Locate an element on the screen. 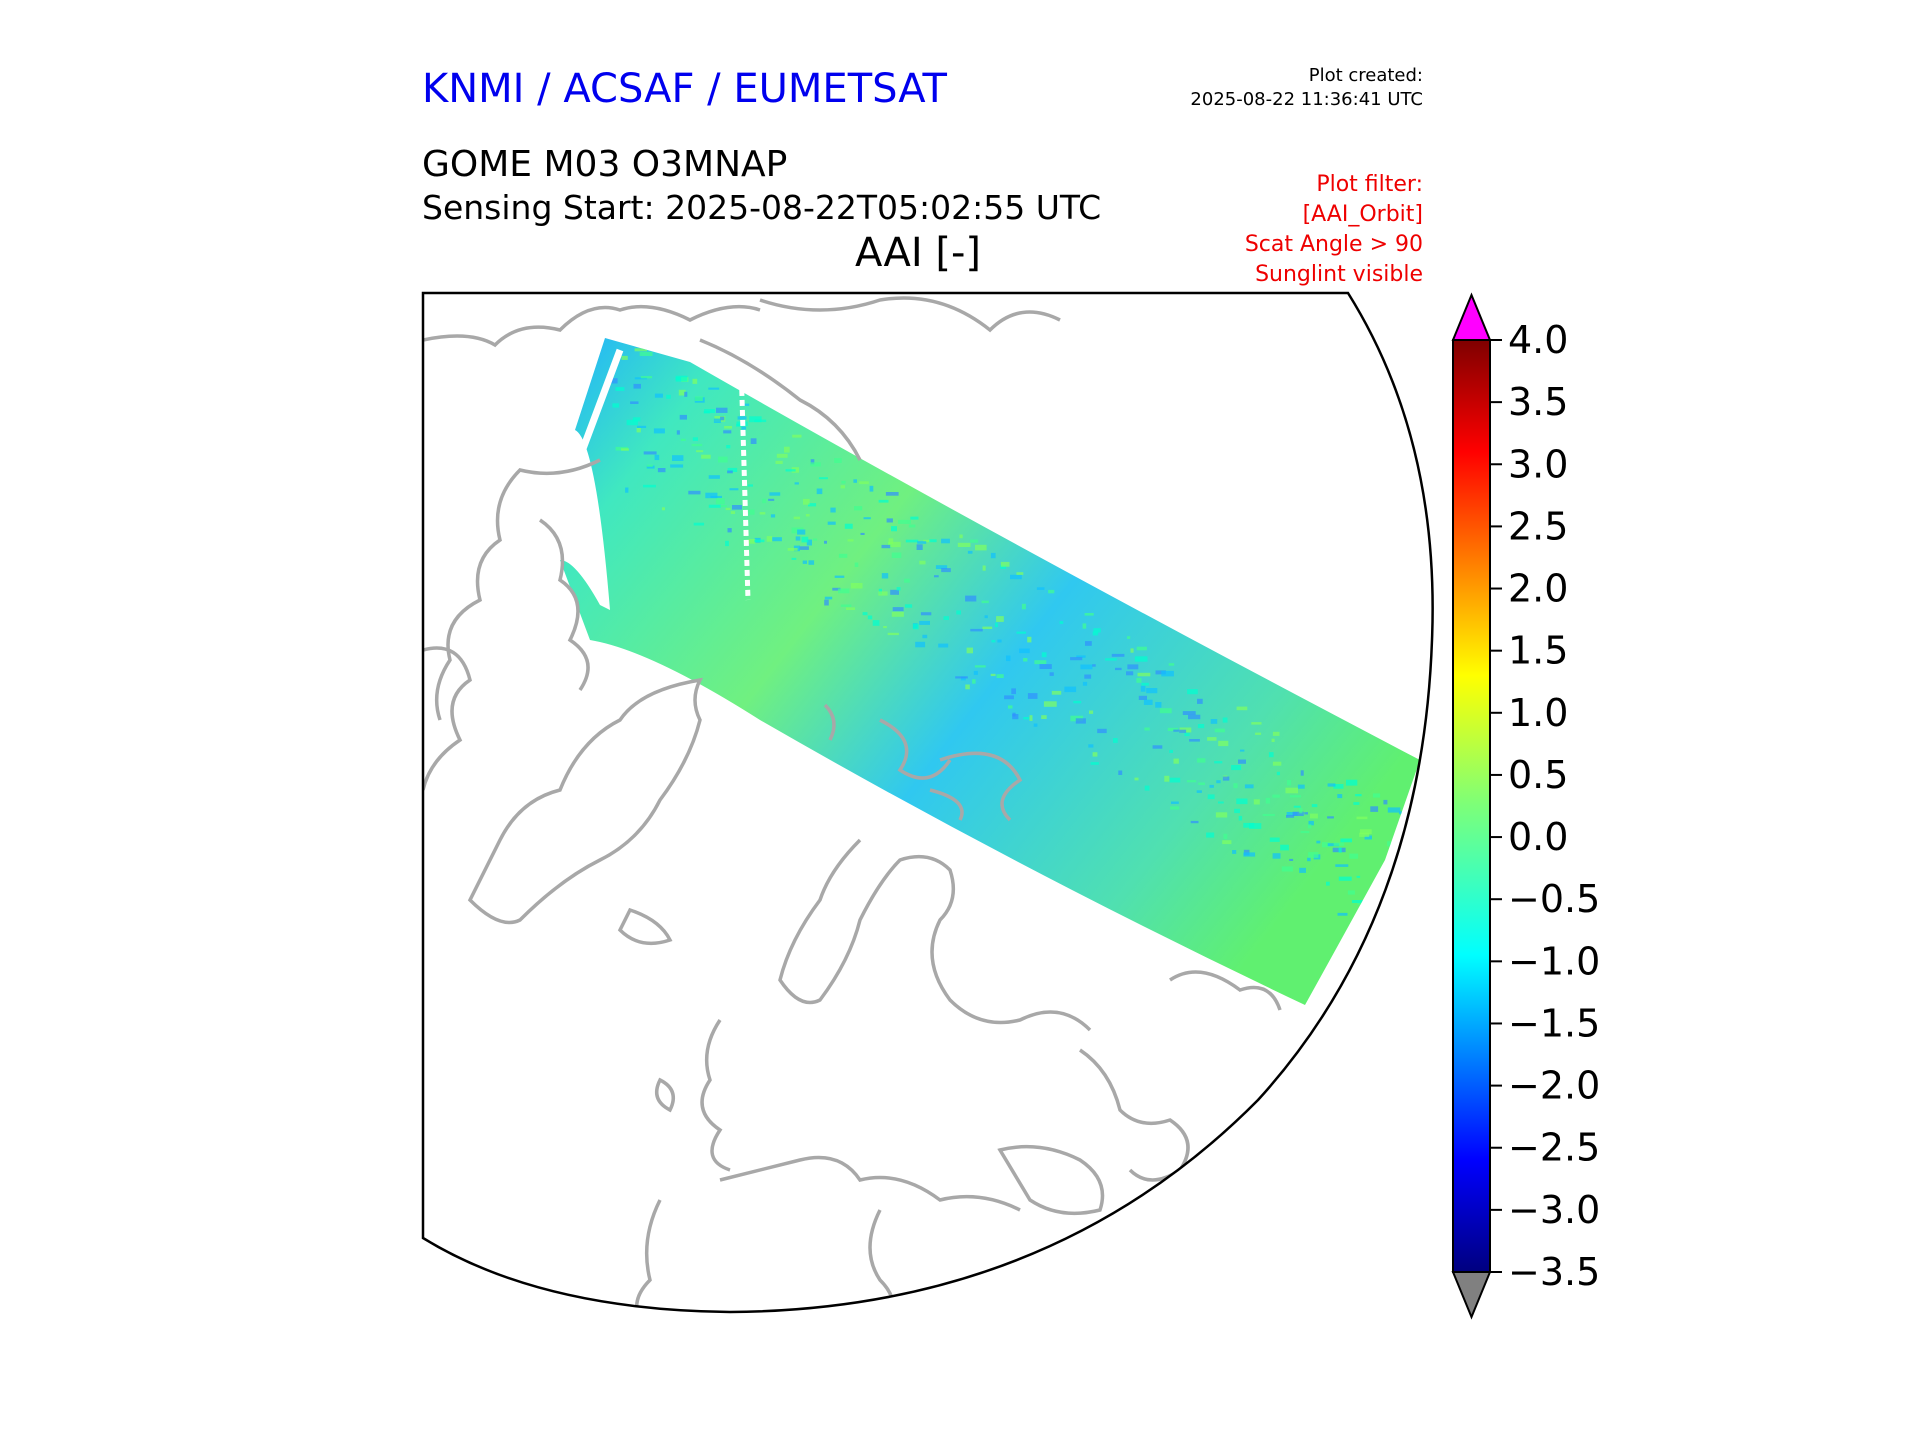  coastline-europe is located at coordinates (870, 1183).